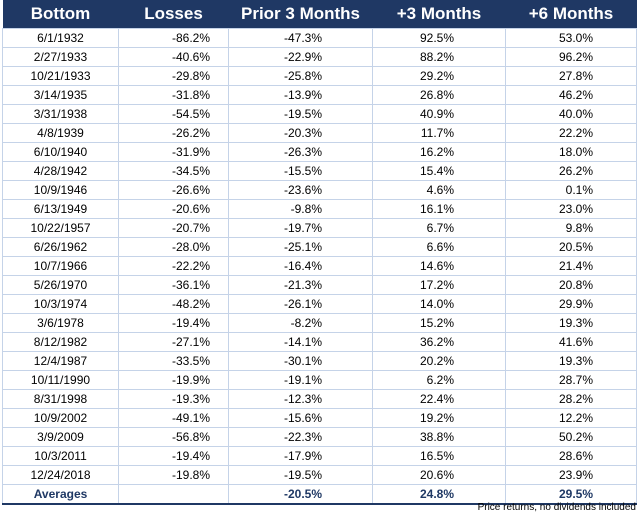 This screenshot has height=517, width=640. I want to click on data-row: 10/7/1966 -22.2% -16.4% 14.6% 21.4%, so click(319, 266).